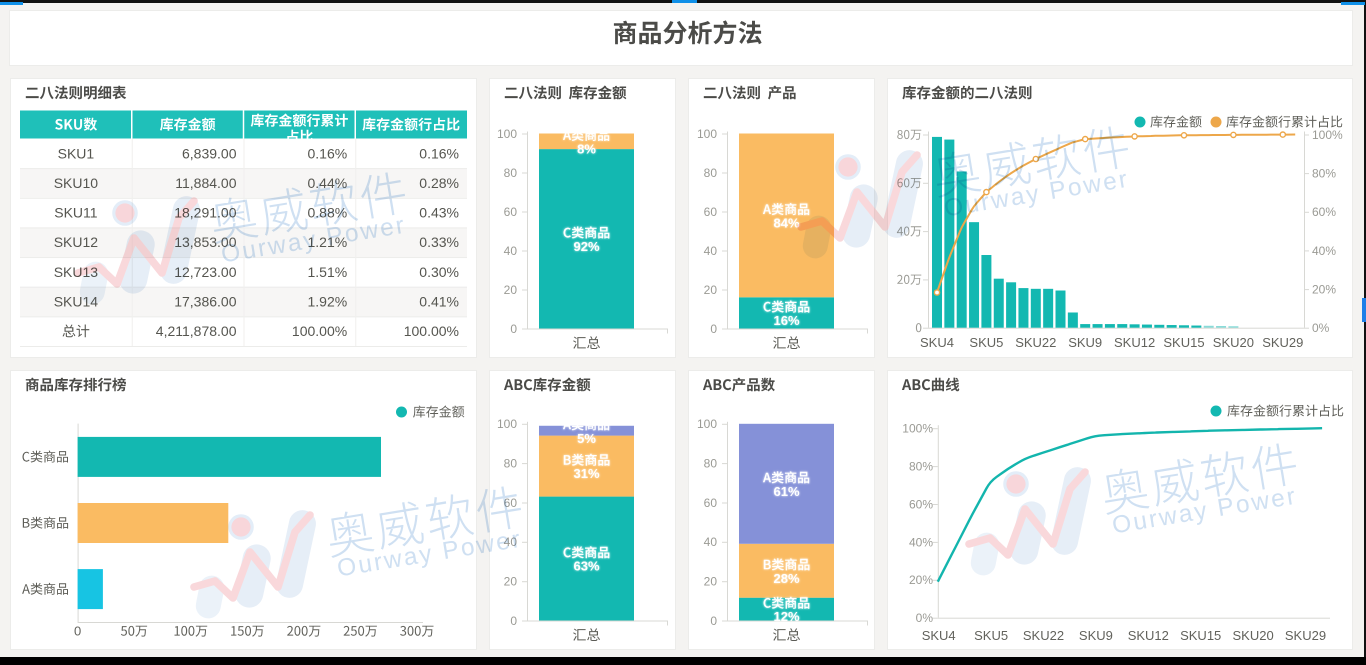 This screenshot has height=665, width=1366. Describe the element at coordinates (327, 242) in the screenshot. I see `svg-text: 1.21%` at that location.